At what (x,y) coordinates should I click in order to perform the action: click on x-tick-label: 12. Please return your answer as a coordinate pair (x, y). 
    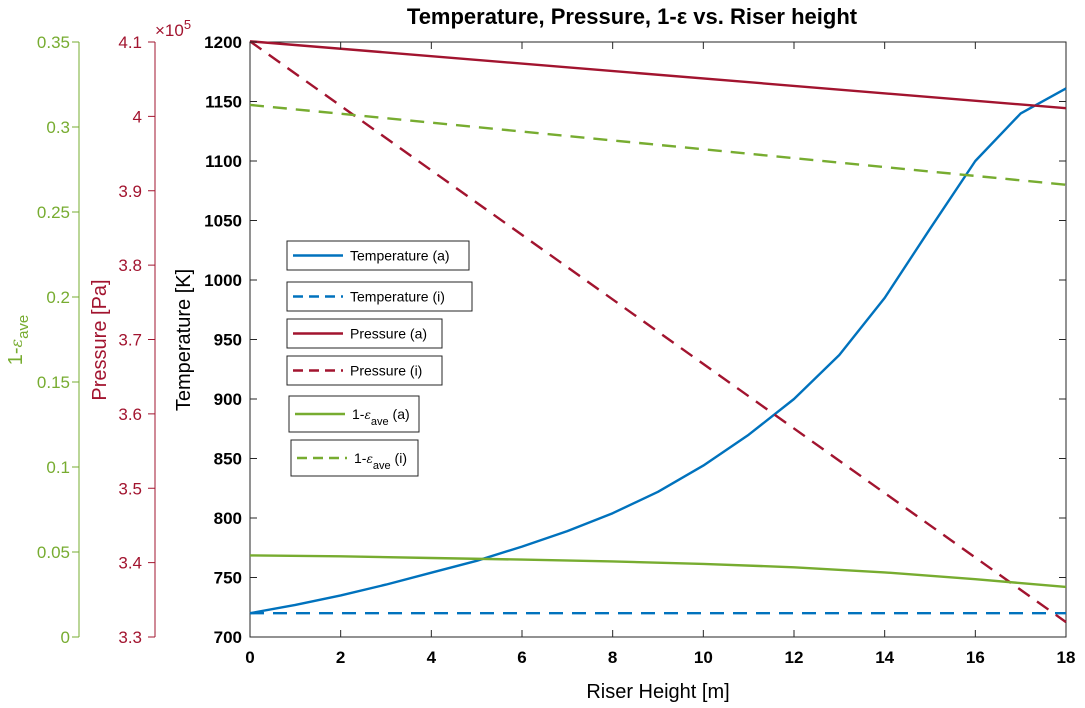
    Looking at the image, I should click on (794, 657).